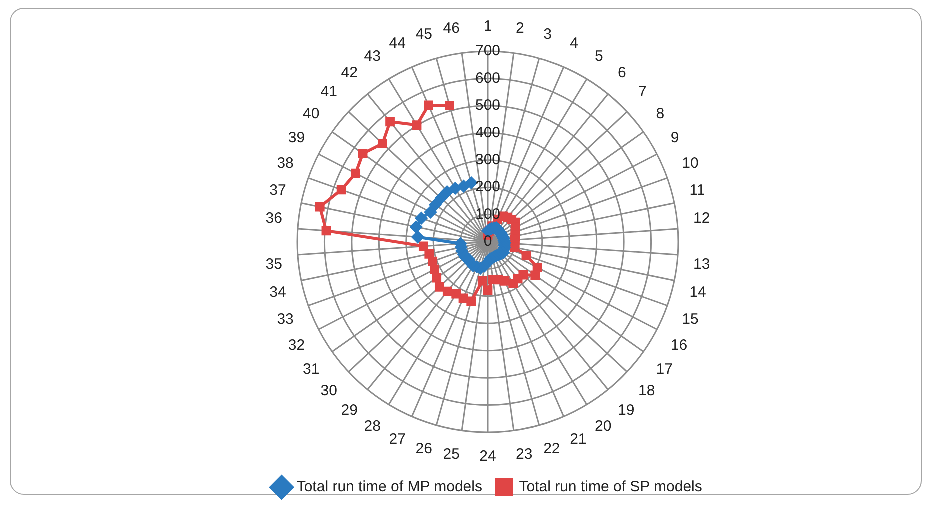 The width and height of the screenshot is (933, 505). What do you see at coordinates (329, 391) in the screenshot?
I see `spoke-label: 30` at bounding box center [329, 391].